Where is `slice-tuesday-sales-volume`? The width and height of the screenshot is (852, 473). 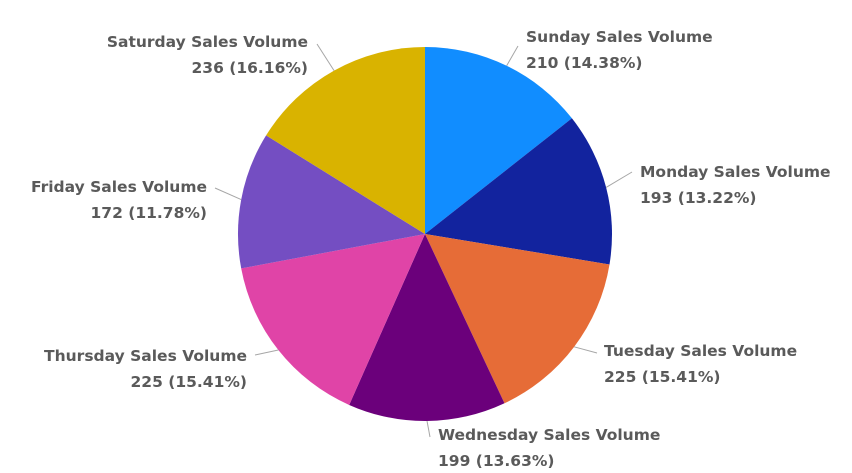 slice-tuesday-sales-volume is located at coordinates (517, 319).